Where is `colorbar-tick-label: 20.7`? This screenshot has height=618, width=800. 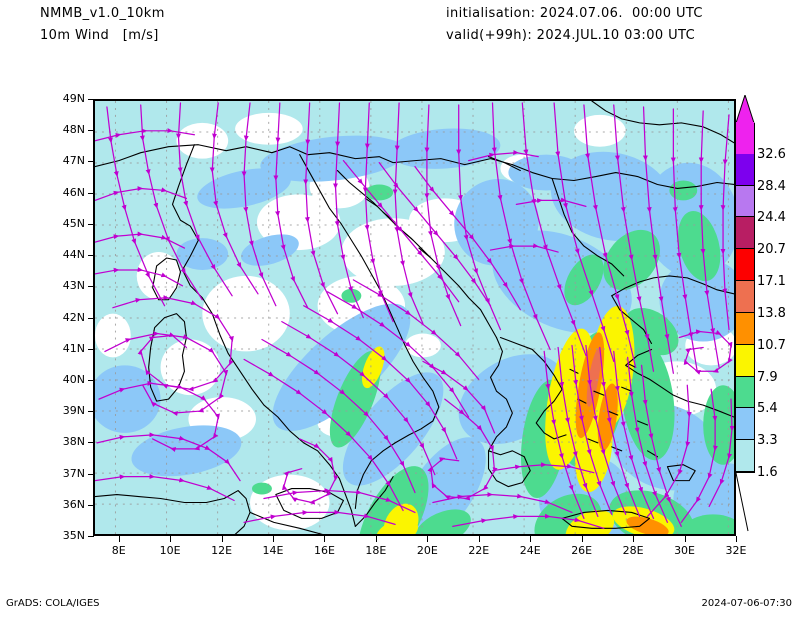 colorbar-tick-label: 20.7 is located at coordinates (771, 250).